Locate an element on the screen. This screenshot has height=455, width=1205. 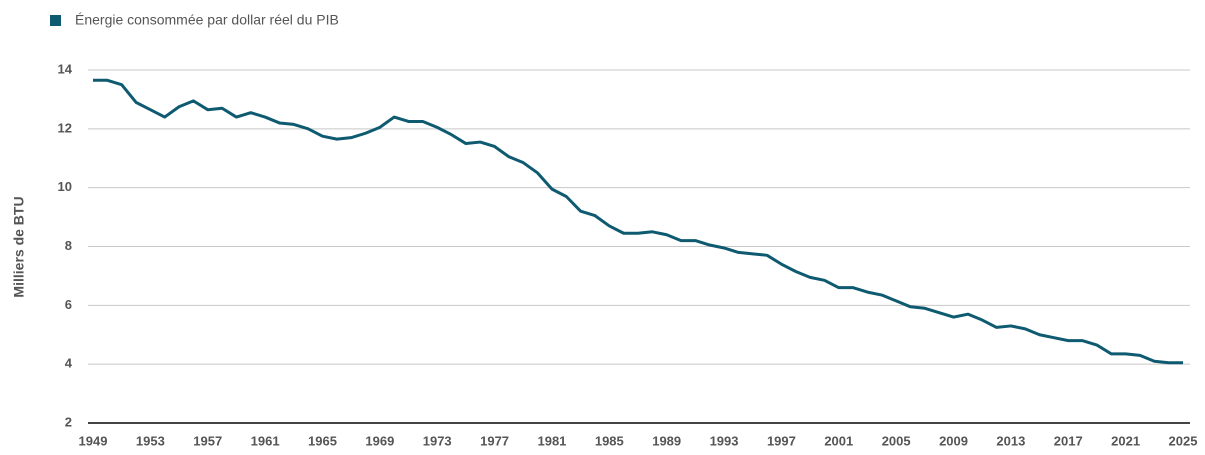
x-tick-label: 1973 is located at coordinates (437, 440).